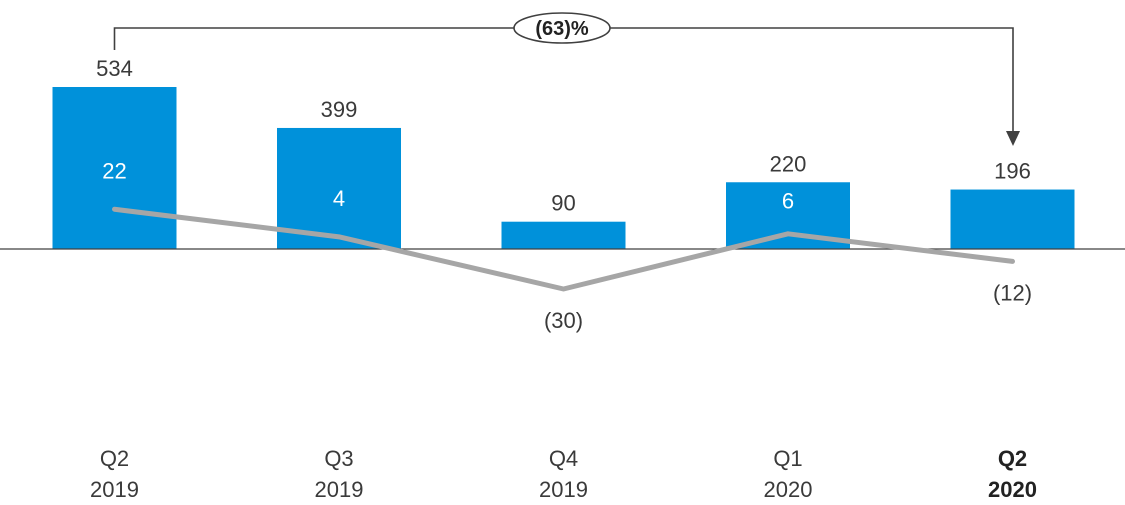 The width and height of the screenshot is (1125, 505). I want to click on callout-label: (63)%, so click(562, 29).